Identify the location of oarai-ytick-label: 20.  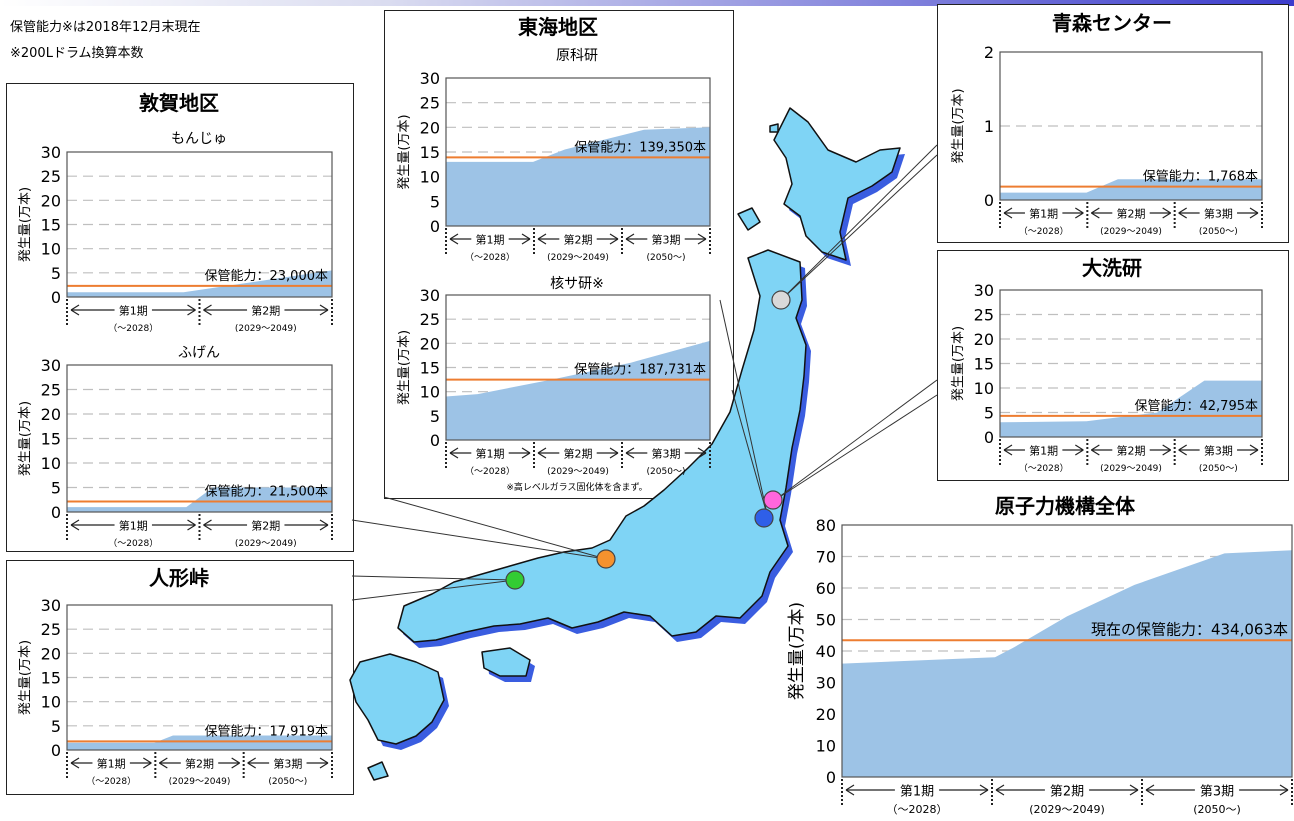
(984, 339).